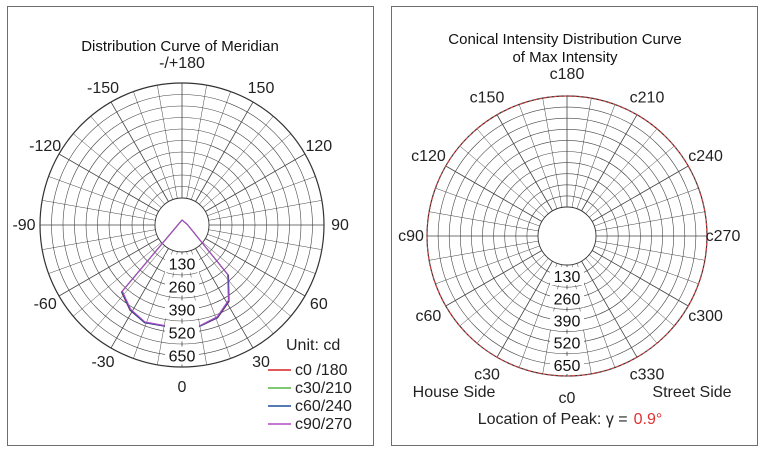 This screenshot has height=453, width=766. I want to click on legend-item: c0 /180, so click(321, 370).